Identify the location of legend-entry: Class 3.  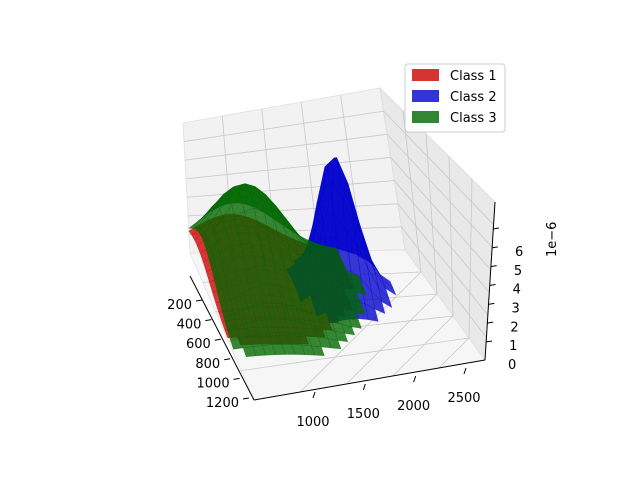
(454, 118).